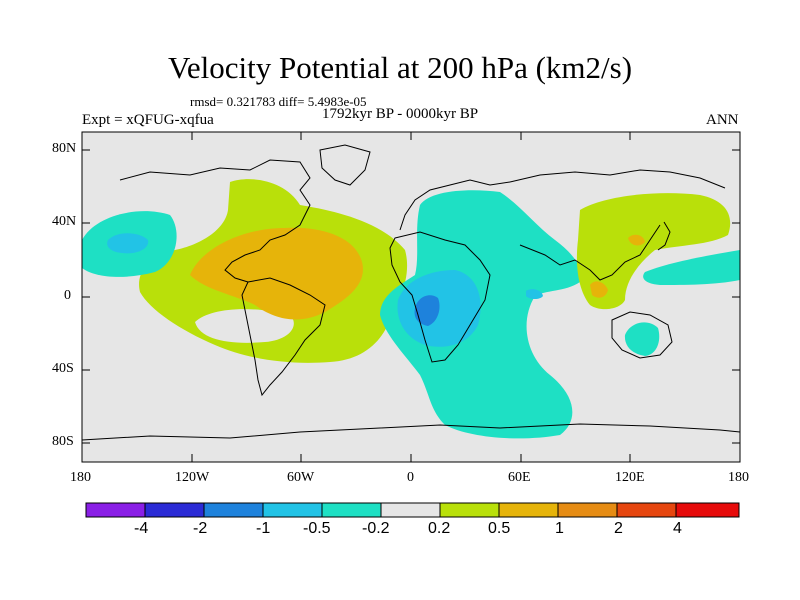 This screenshot has height=600, width=800. I want to click on coastline-europe, so click(455, 205).